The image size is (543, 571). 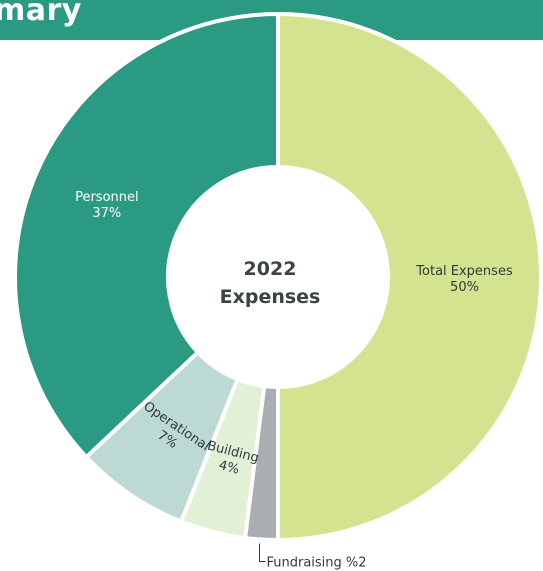 I want to click on slice-label-fundraising: Fundraising %2, so click(x=316, y=562).